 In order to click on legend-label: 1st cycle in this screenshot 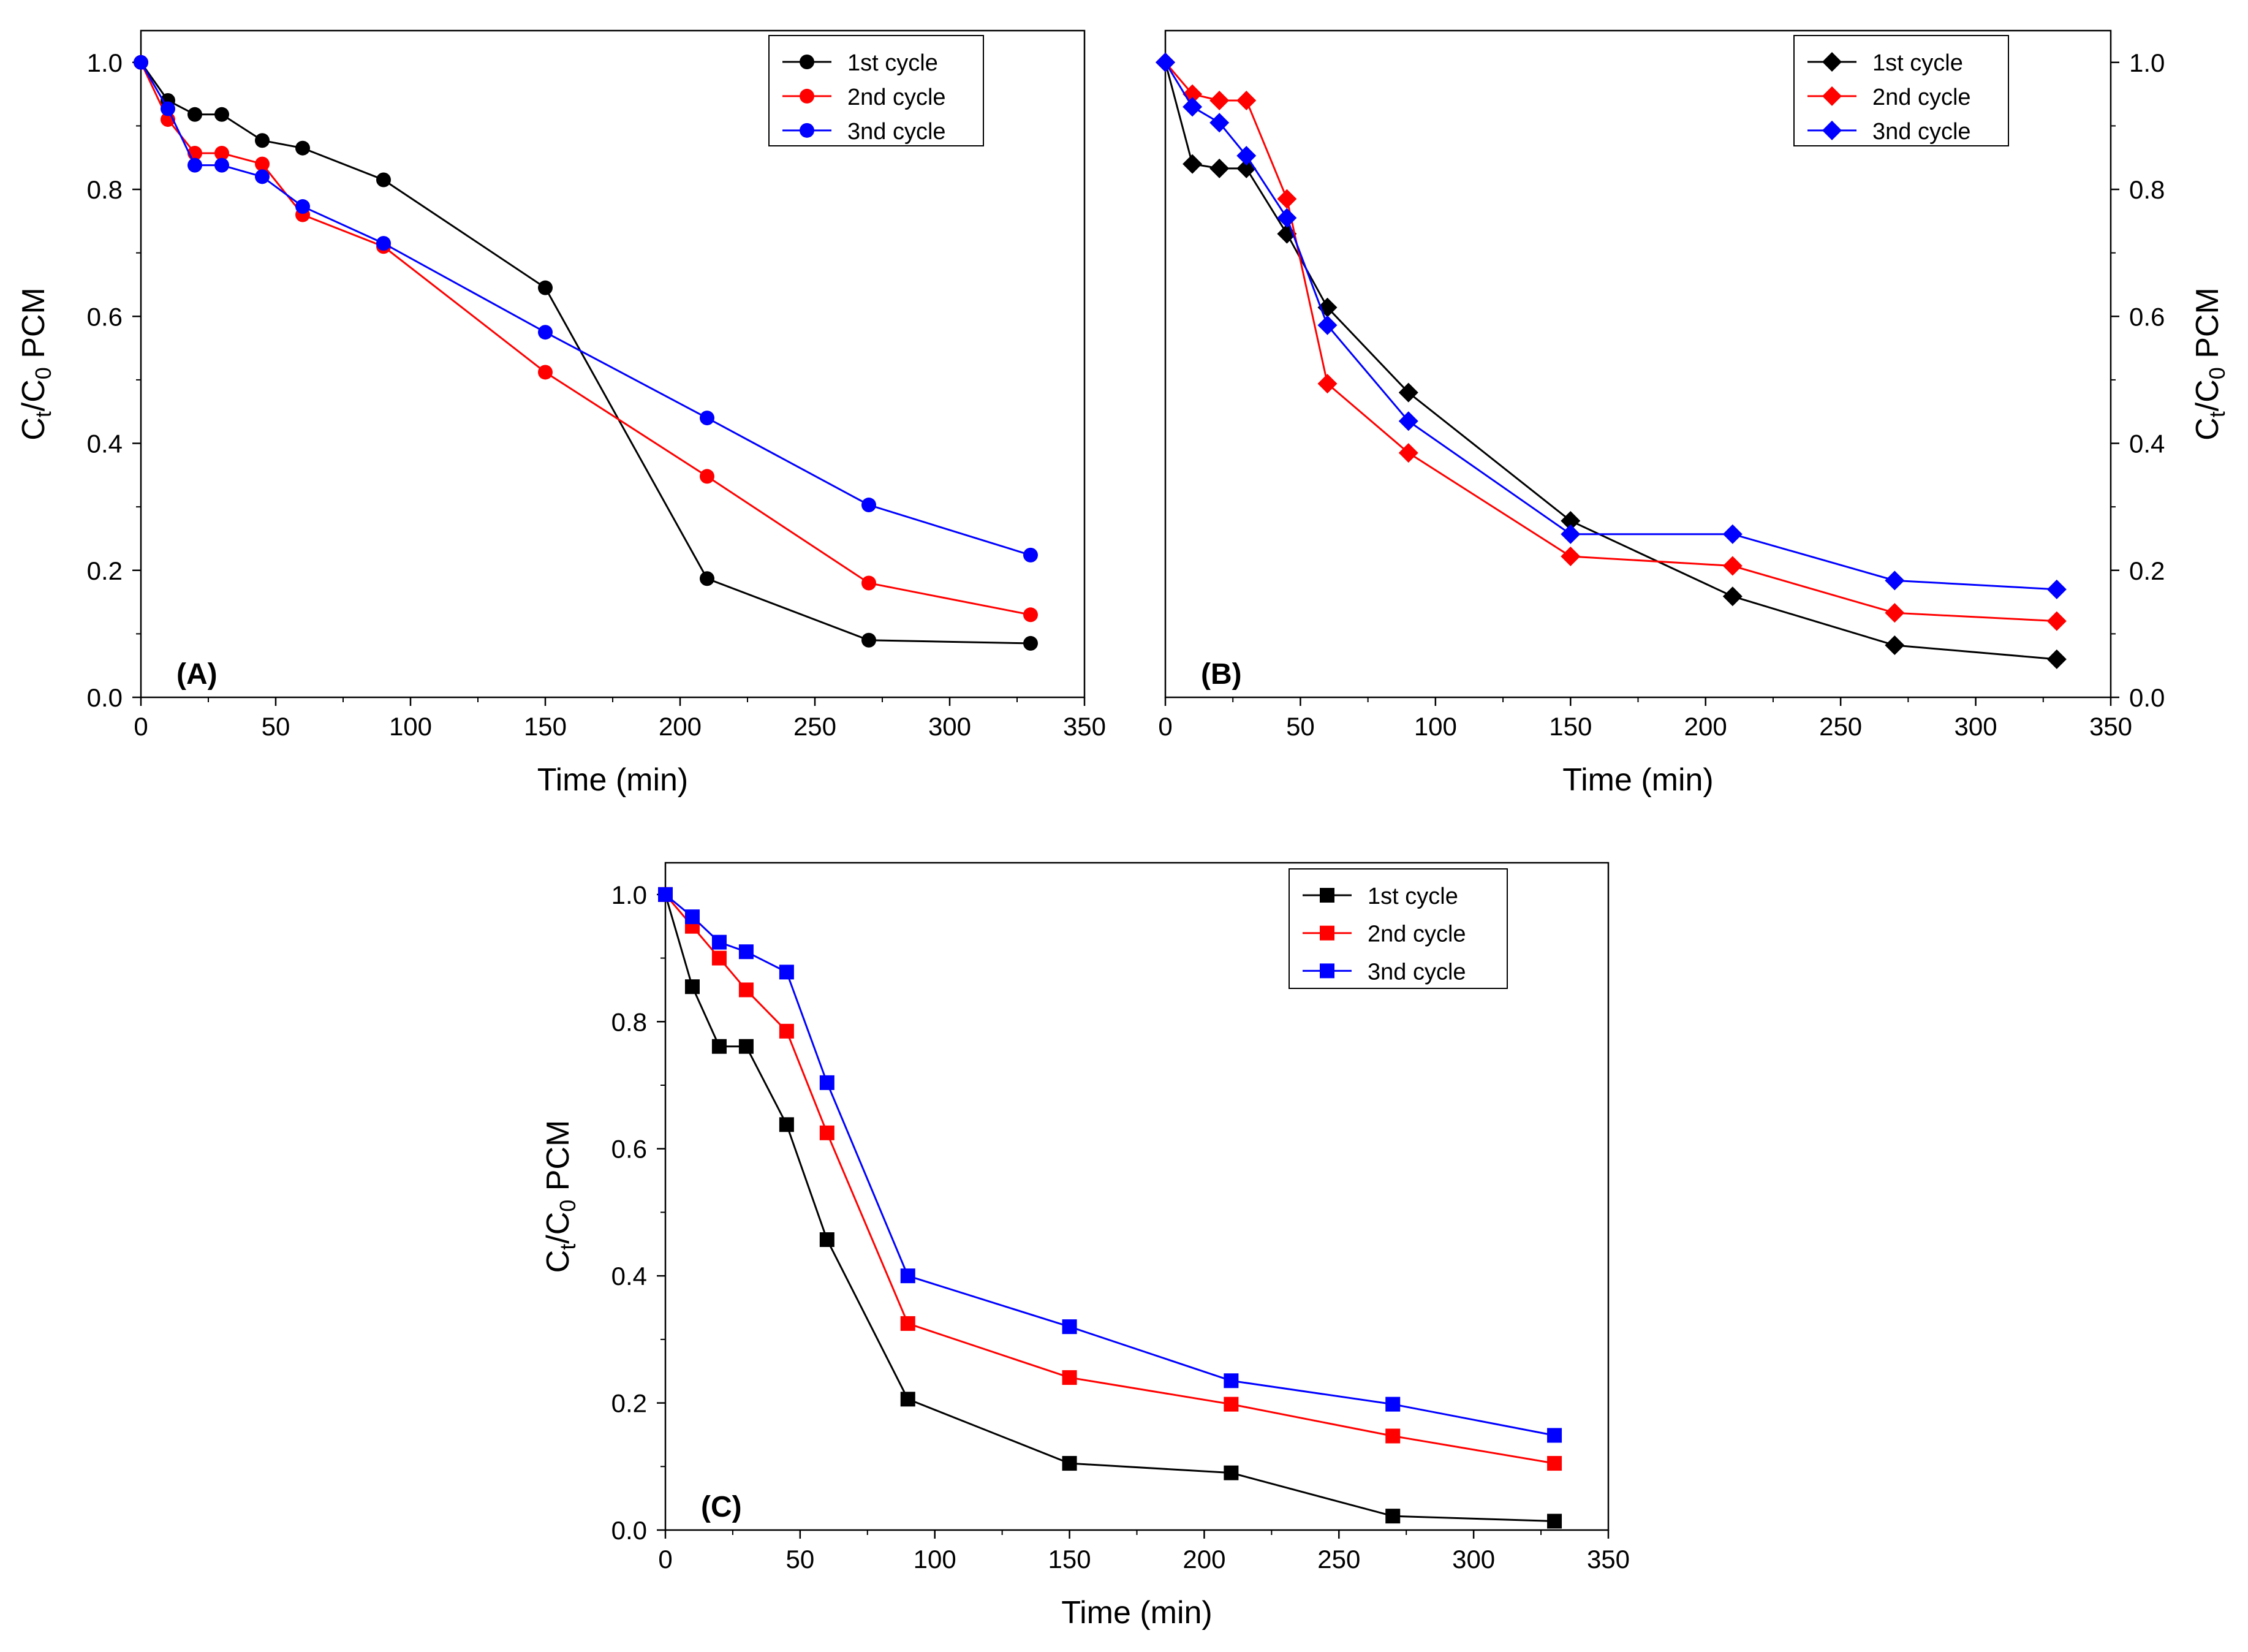, I will do `click(1917, 63)`.